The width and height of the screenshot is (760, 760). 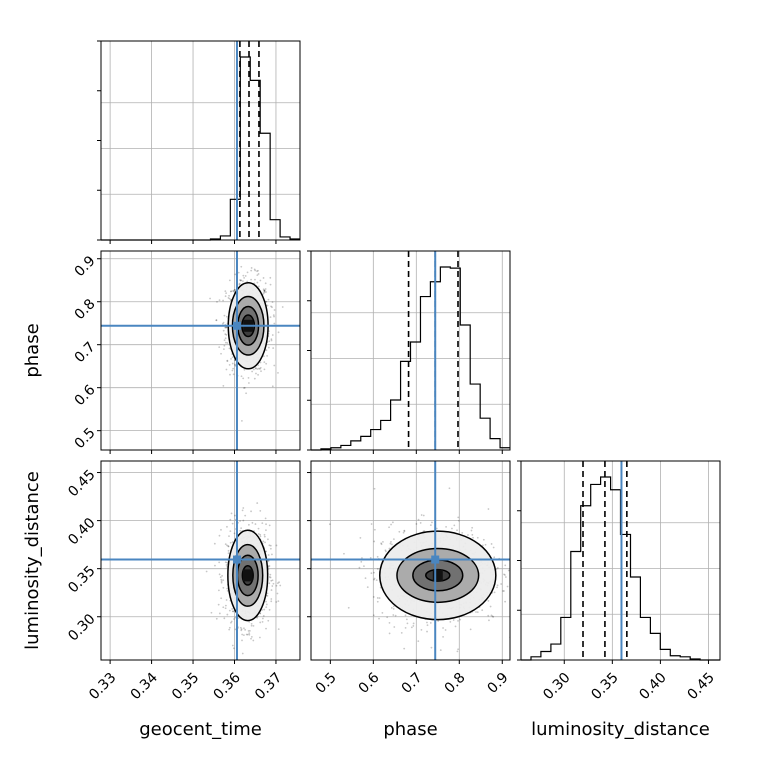 What do you see at coordinates (410, 358) in the screenshot?
I see `histogram-phase` at bounding box center [410, 358].